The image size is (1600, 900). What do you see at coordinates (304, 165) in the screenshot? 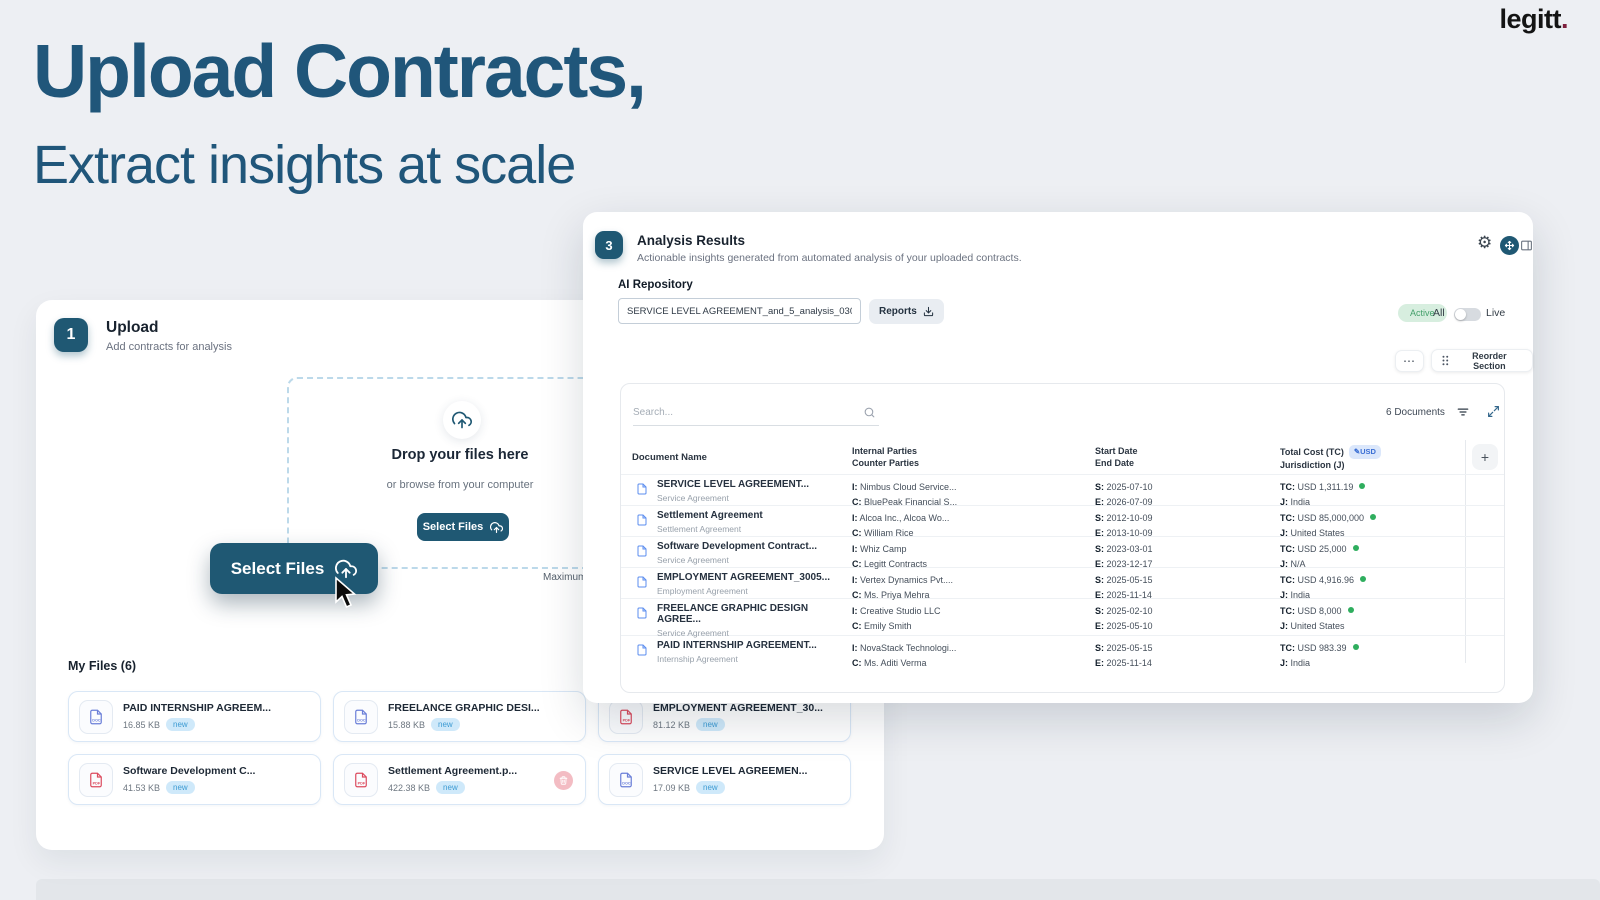
I see `page-subtitle: Extract insights at scale` at bounding box center [304, 165].